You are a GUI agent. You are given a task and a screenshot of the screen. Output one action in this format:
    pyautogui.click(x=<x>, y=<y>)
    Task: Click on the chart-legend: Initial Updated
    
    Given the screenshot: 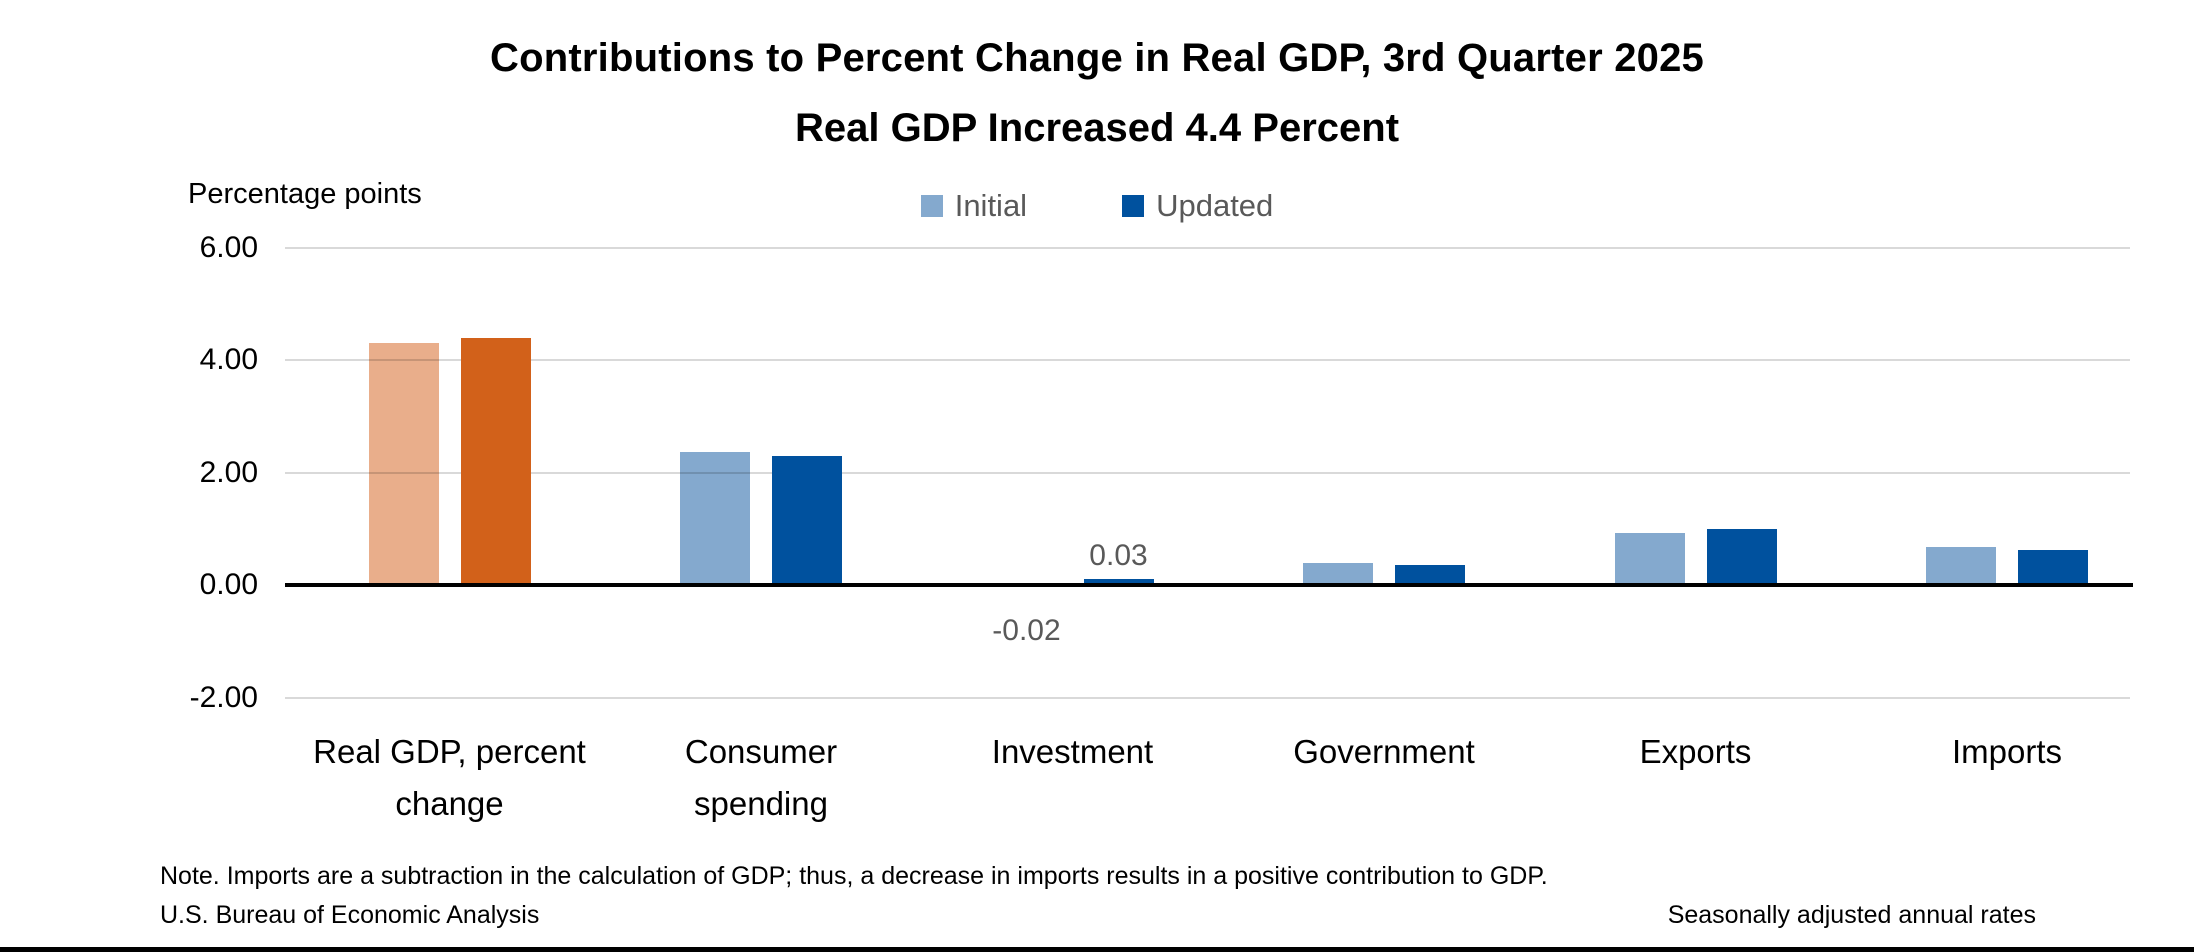 What is the action you would take?
    pyautogui.click(x=1097, y=206)
    